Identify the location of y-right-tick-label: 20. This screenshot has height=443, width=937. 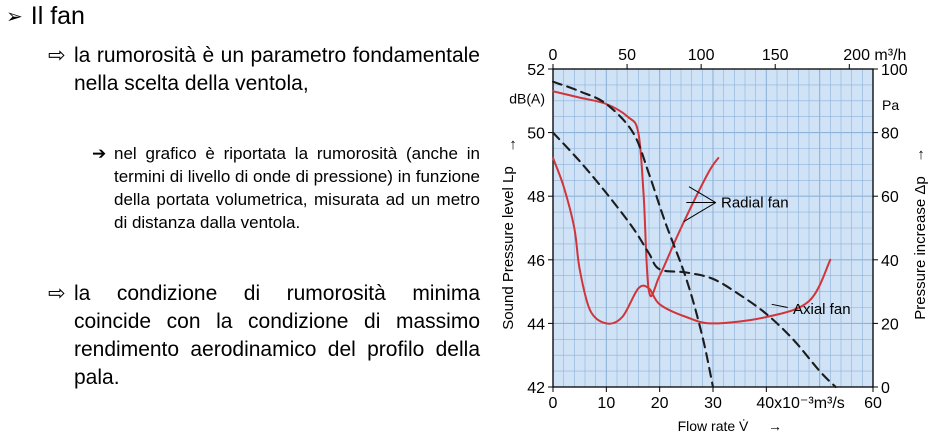
(890, 324).